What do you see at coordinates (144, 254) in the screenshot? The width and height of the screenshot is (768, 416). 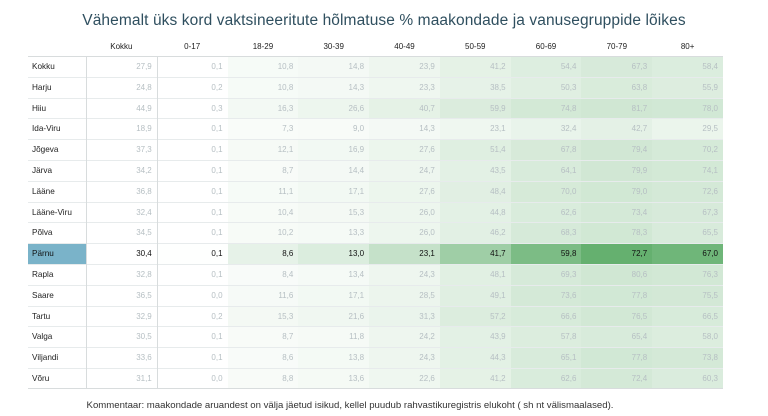 I see `heatmap-cell: 30,4` at bounding box center [144, 254].